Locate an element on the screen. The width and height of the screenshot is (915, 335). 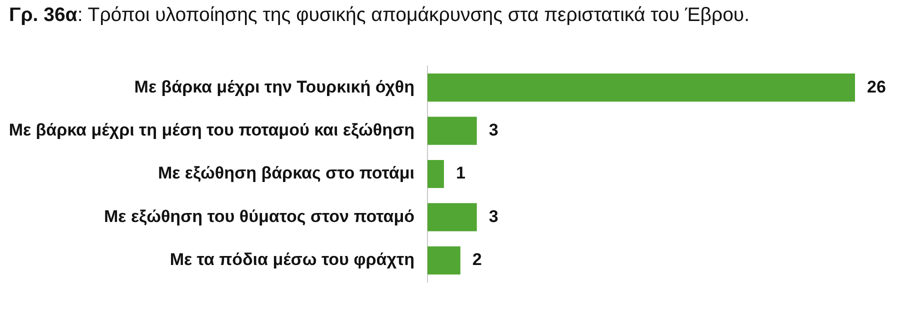
data-label: 2 is located at coordinates (477, 260).